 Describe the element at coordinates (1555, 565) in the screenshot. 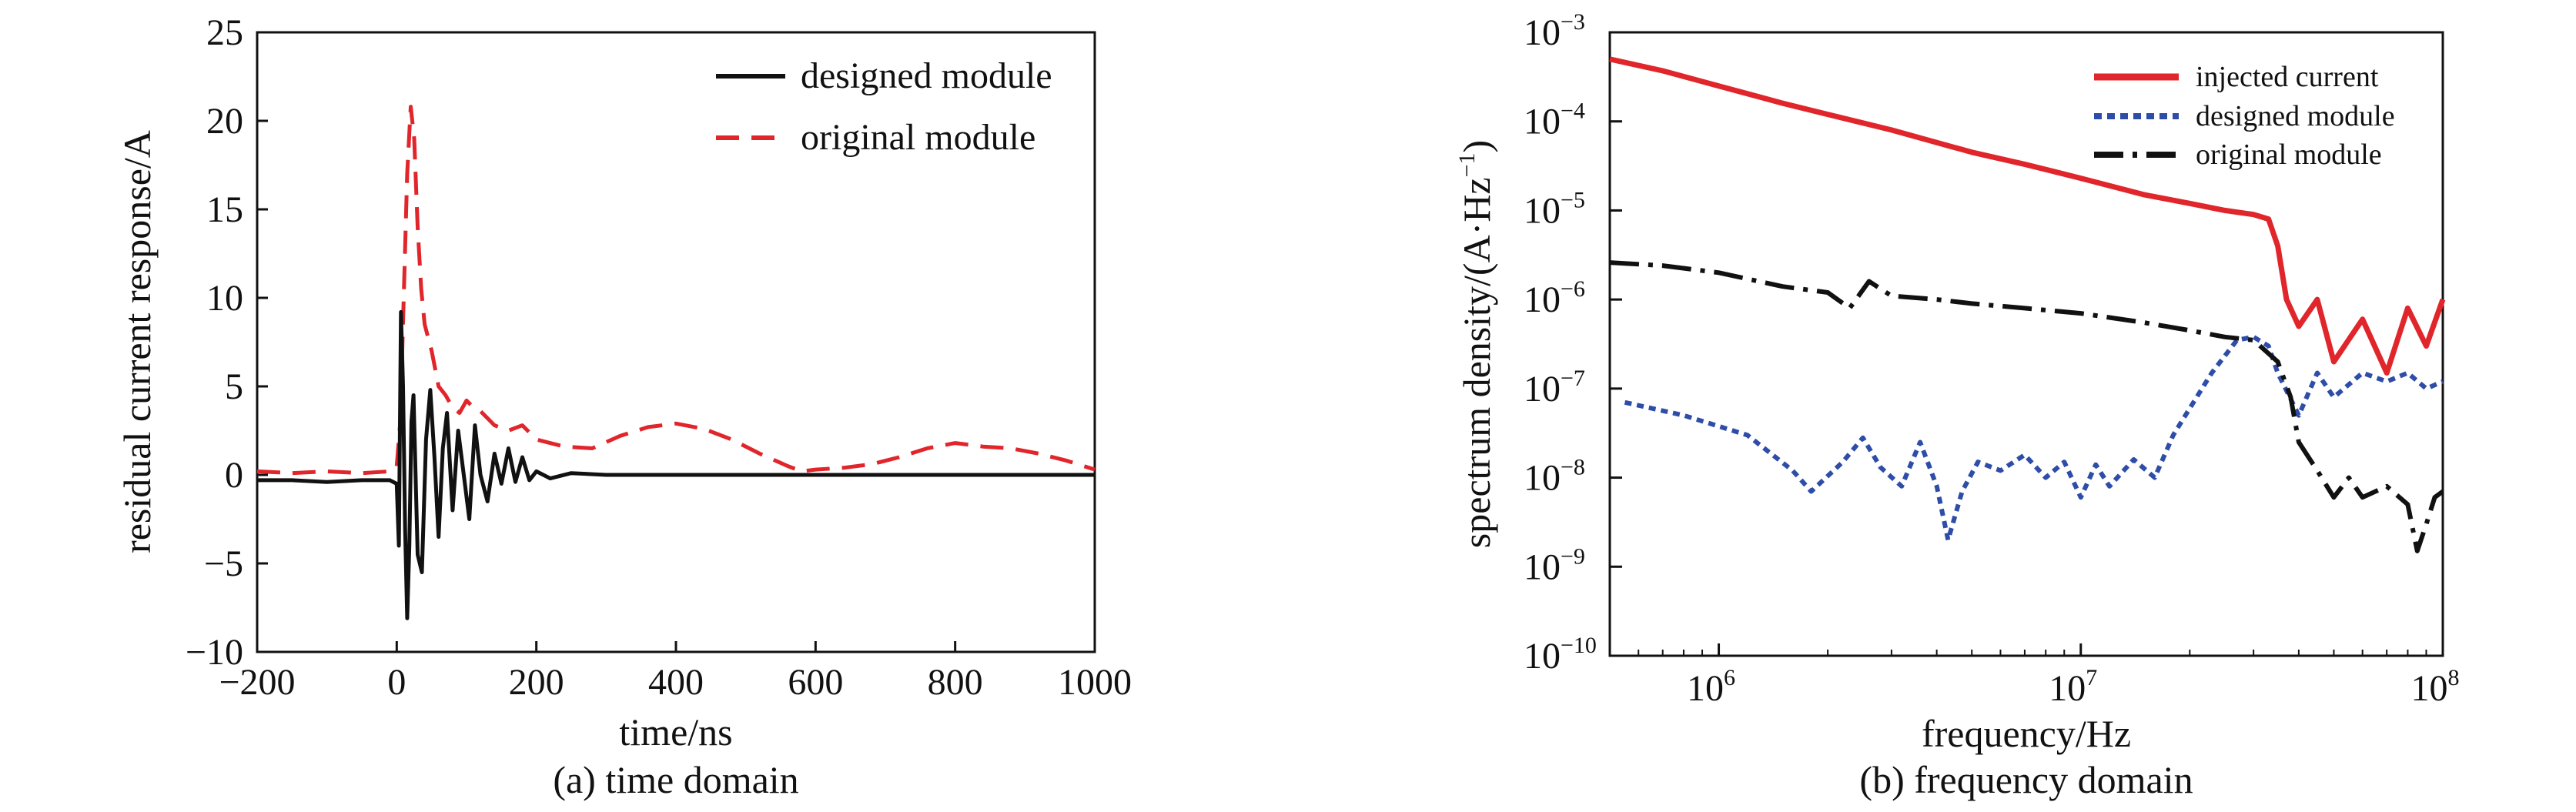

I see `y-tick-label-b: 10⁻⁹` at that location.